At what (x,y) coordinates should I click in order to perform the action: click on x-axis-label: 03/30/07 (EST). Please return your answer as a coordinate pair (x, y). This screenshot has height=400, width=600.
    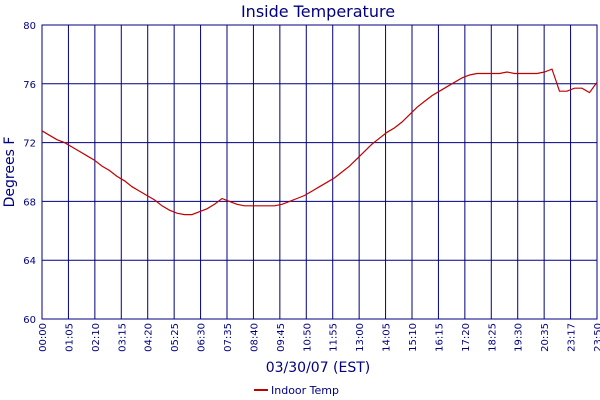
    Looking at the image, I should click on (318, 368).